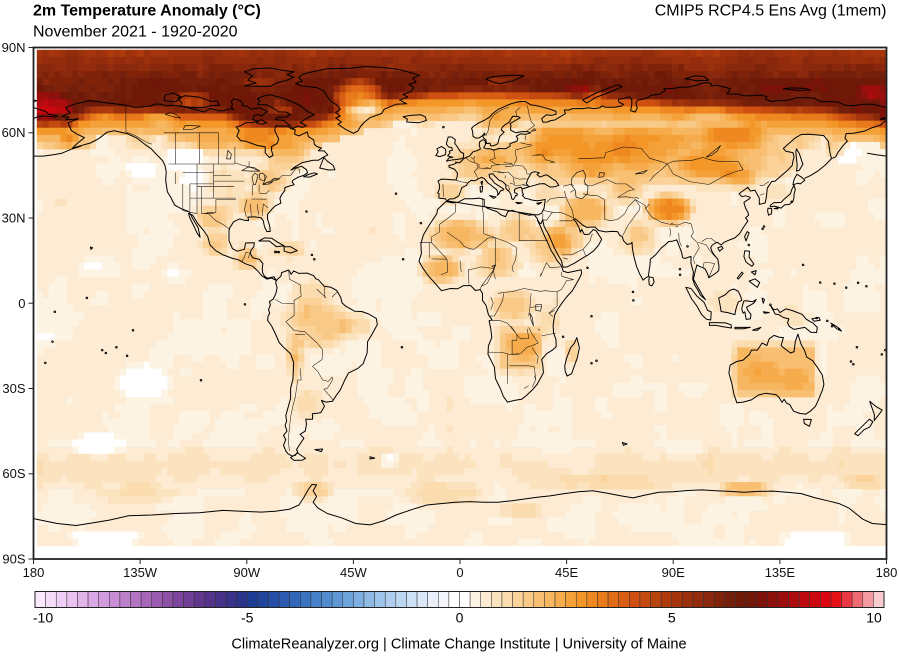 The height and width of the screenshot is (659, 900). What do you see at coordinates (140, 572) in the screenshot?
I see `svg-text: 135W` at bounding box center [140, 572].